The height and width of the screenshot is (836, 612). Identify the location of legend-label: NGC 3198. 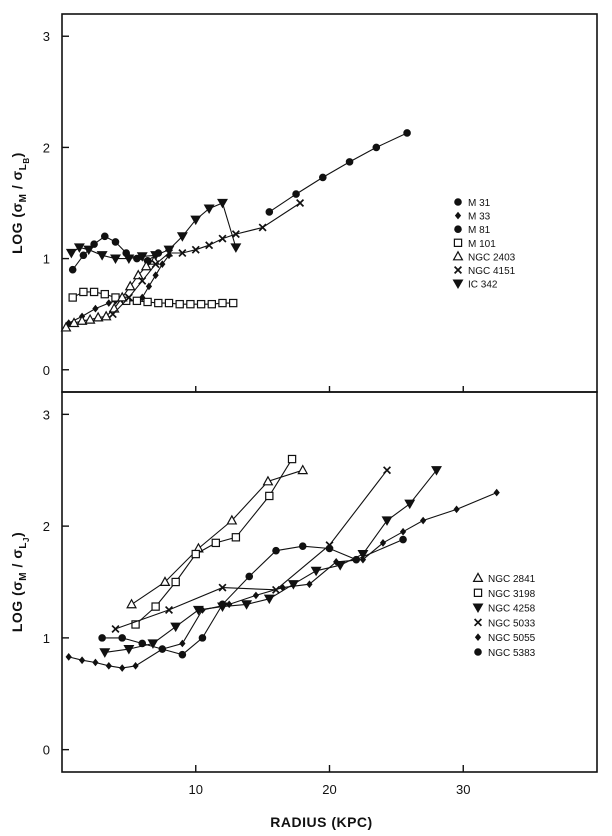
(512, 594).